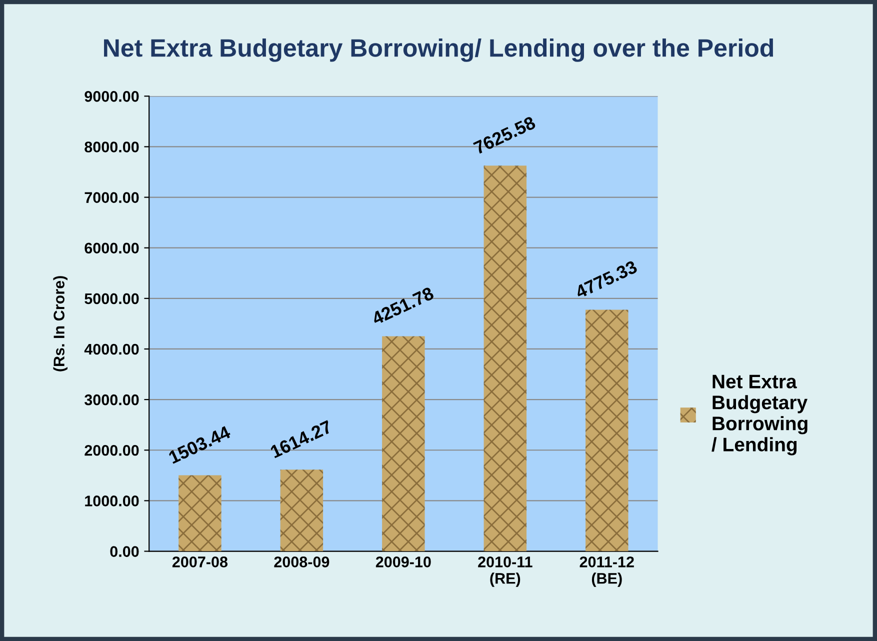 The image size is (877, 641). I want to click on legend-label: Net Extra Budgetary Borrowing / Lending, so click(760, 415).